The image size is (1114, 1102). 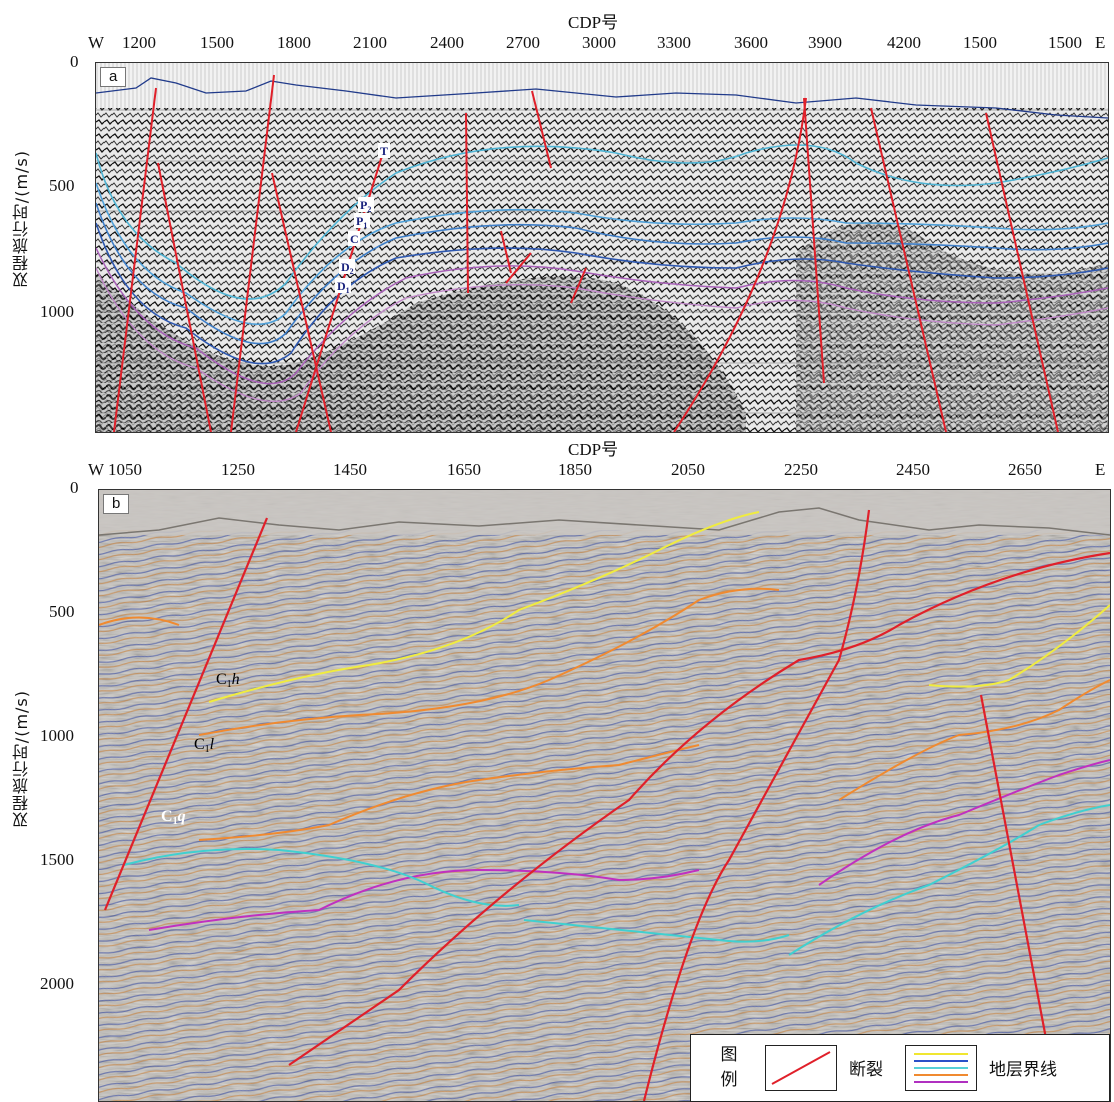 What do you see at coordinates (575, 469) in the screenshot?
I see `panel-b-x-tick: 1850` at bounding box center [575, 469].